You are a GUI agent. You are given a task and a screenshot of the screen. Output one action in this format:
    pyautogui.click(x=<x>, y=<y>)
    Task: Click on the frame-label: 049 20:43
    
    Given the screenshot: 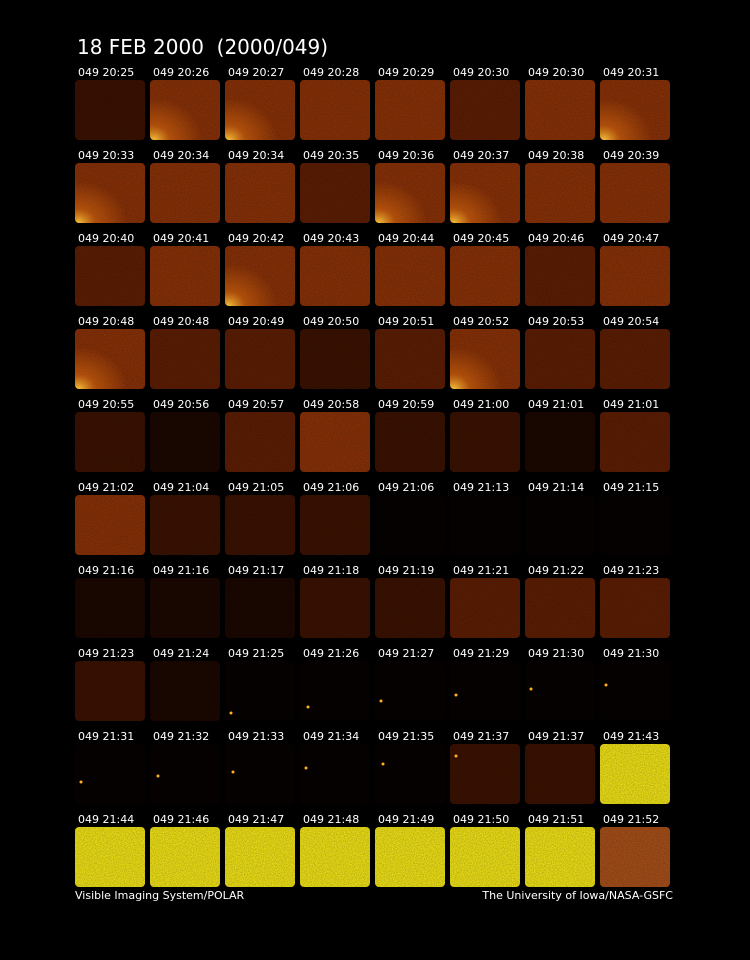 What is the action you would take?
    pyautogui.click(x=331, y=238)
    